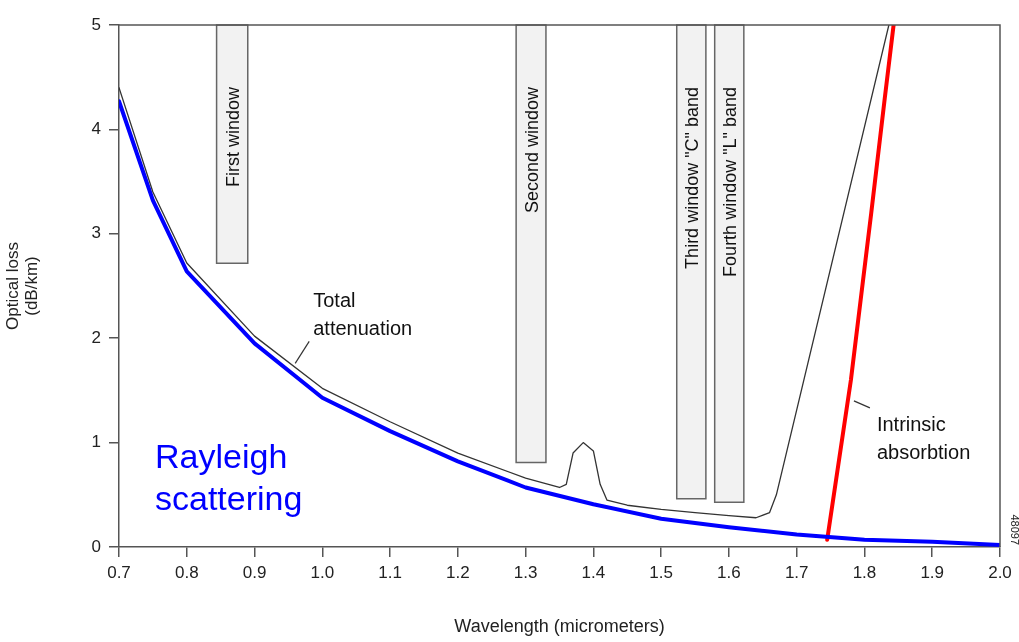 The width and height of the screenshot is (1019, 642). What do you see at coordinates (390, 572) in the screenshot?
I see `x-tick-label: 1.1` at bounding box center [390, 572].